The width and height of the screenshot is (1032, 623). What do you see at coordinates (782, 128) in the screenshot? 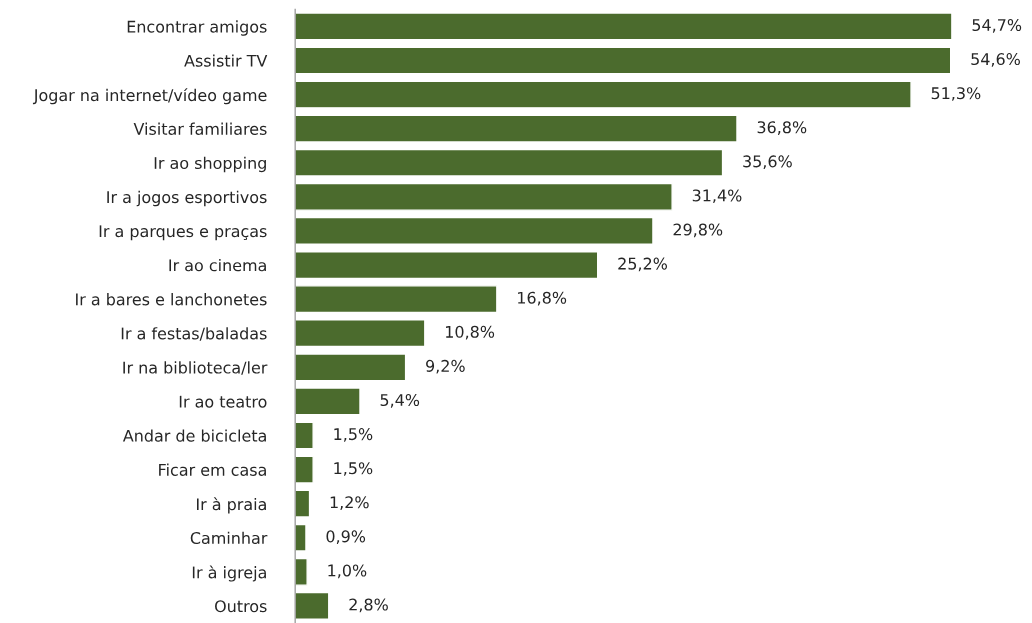
I see `data-label: 36,8%` at bounding box center [782, 128].